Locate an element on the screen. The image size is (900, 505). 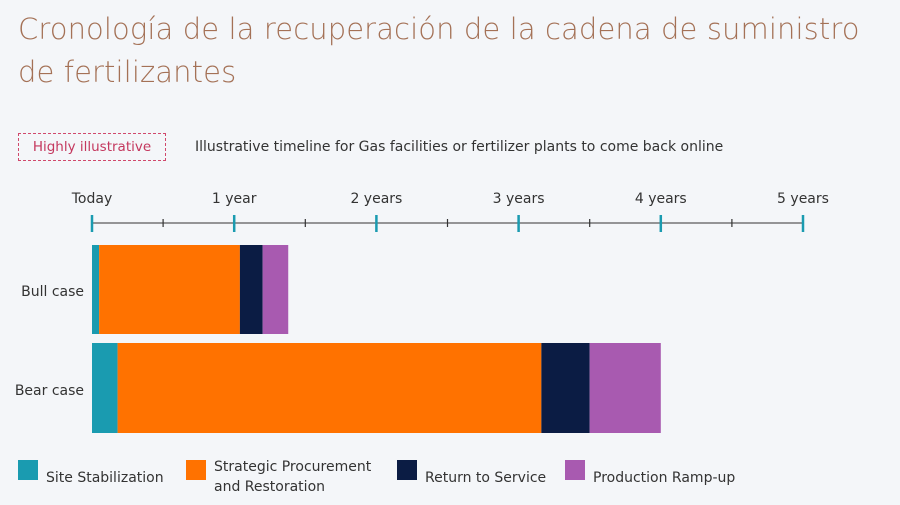
legend-swatch-site-stabilization is located at coordinates (28, 470).